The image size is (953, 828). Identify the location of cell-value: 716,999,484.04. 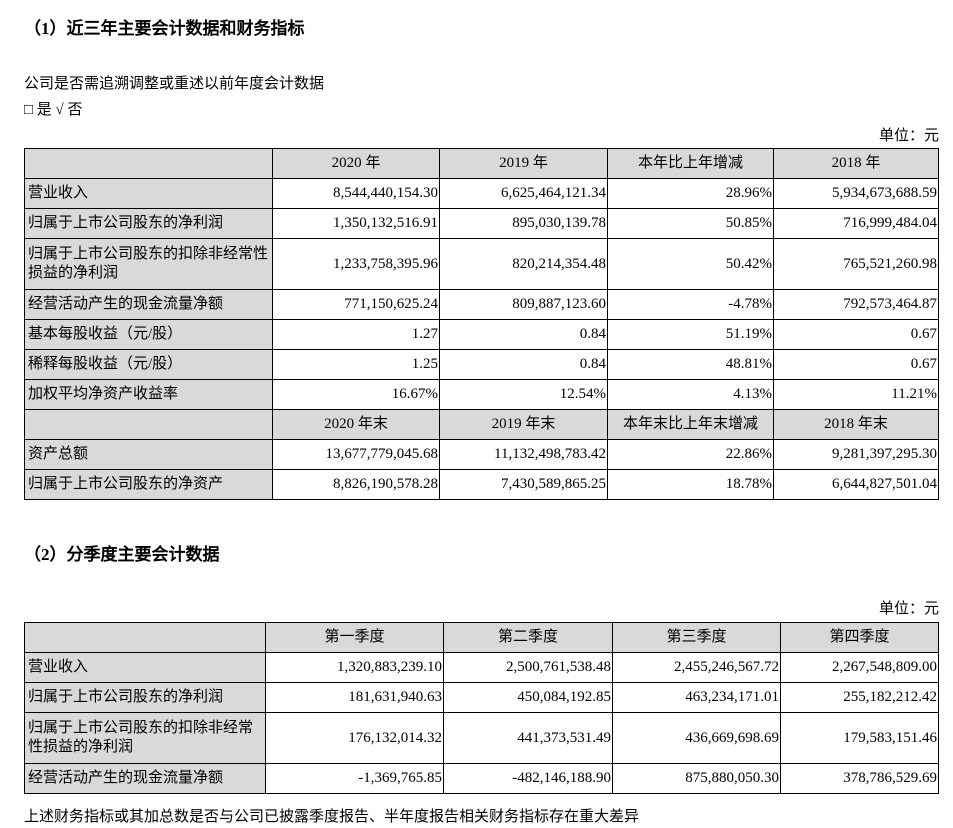
(856, 223).